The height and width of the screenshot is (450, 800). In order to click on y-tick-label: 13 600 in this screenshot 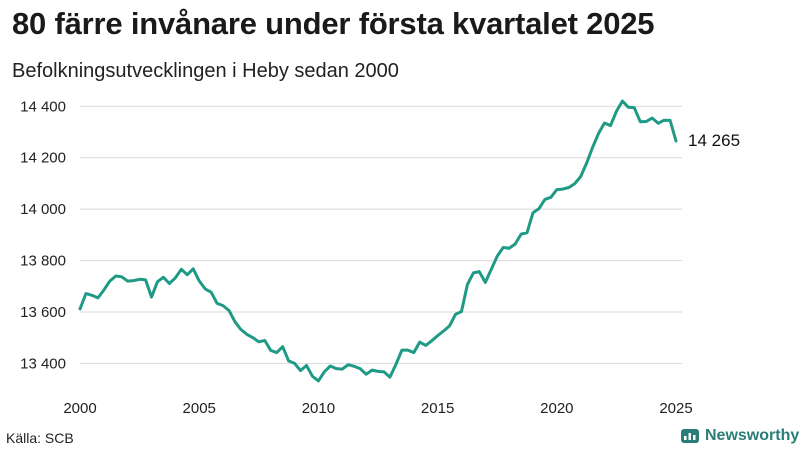, I will do `click(43, 312)`.